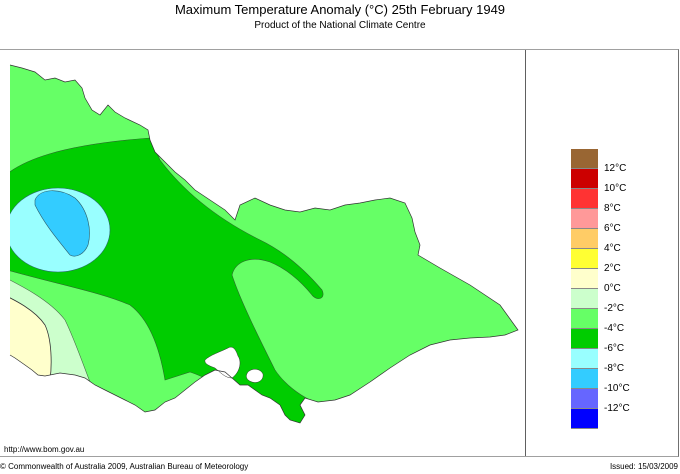 The height and width of the screenshot is (474, 680). Describe the element at coordinates (255, 376) in the screenshot. I see `westernport-bay` at that location.